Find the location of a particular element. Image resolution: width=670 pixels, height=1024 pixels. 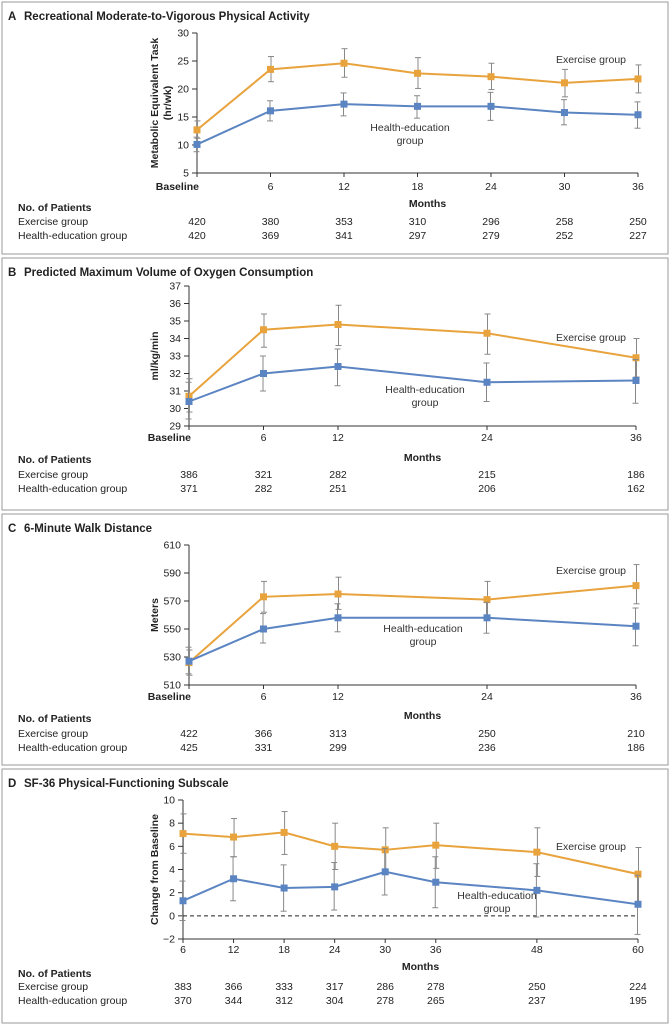

patients-count-health: 162 is located at coordinates (636, 489).